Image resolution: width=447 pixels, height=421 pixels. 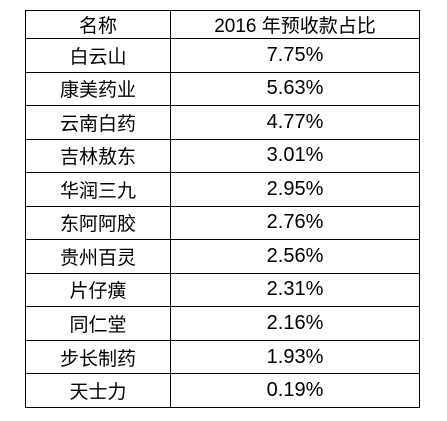 What do you see at coordinates (295, 156) in the screenshot?
I see `ratio-value-cell: 3.01%` at bounding box center [295, 156].